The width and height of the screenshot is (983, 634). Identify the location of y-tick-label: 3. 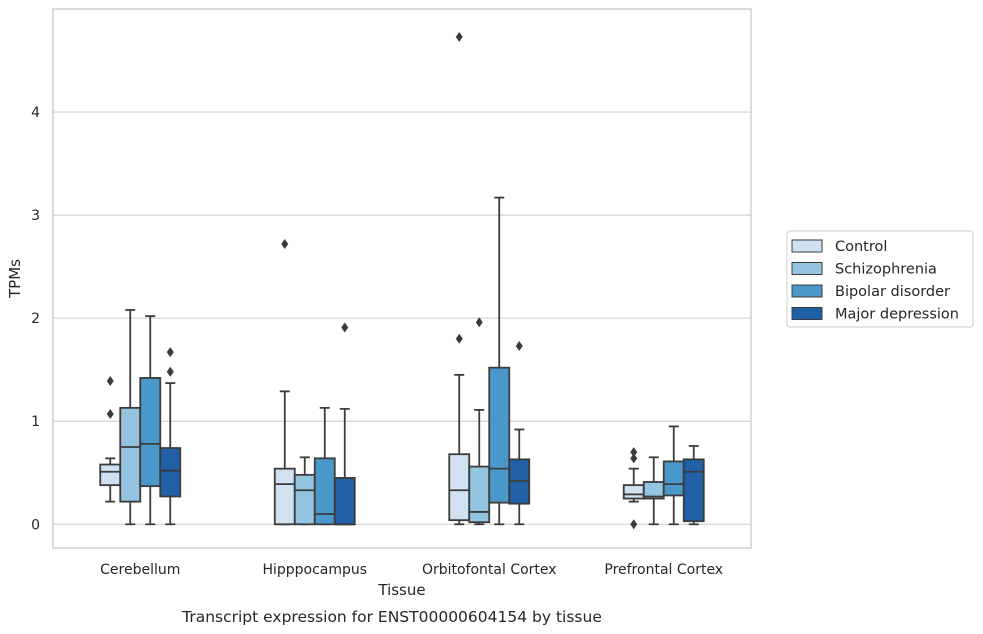
(35, 216).